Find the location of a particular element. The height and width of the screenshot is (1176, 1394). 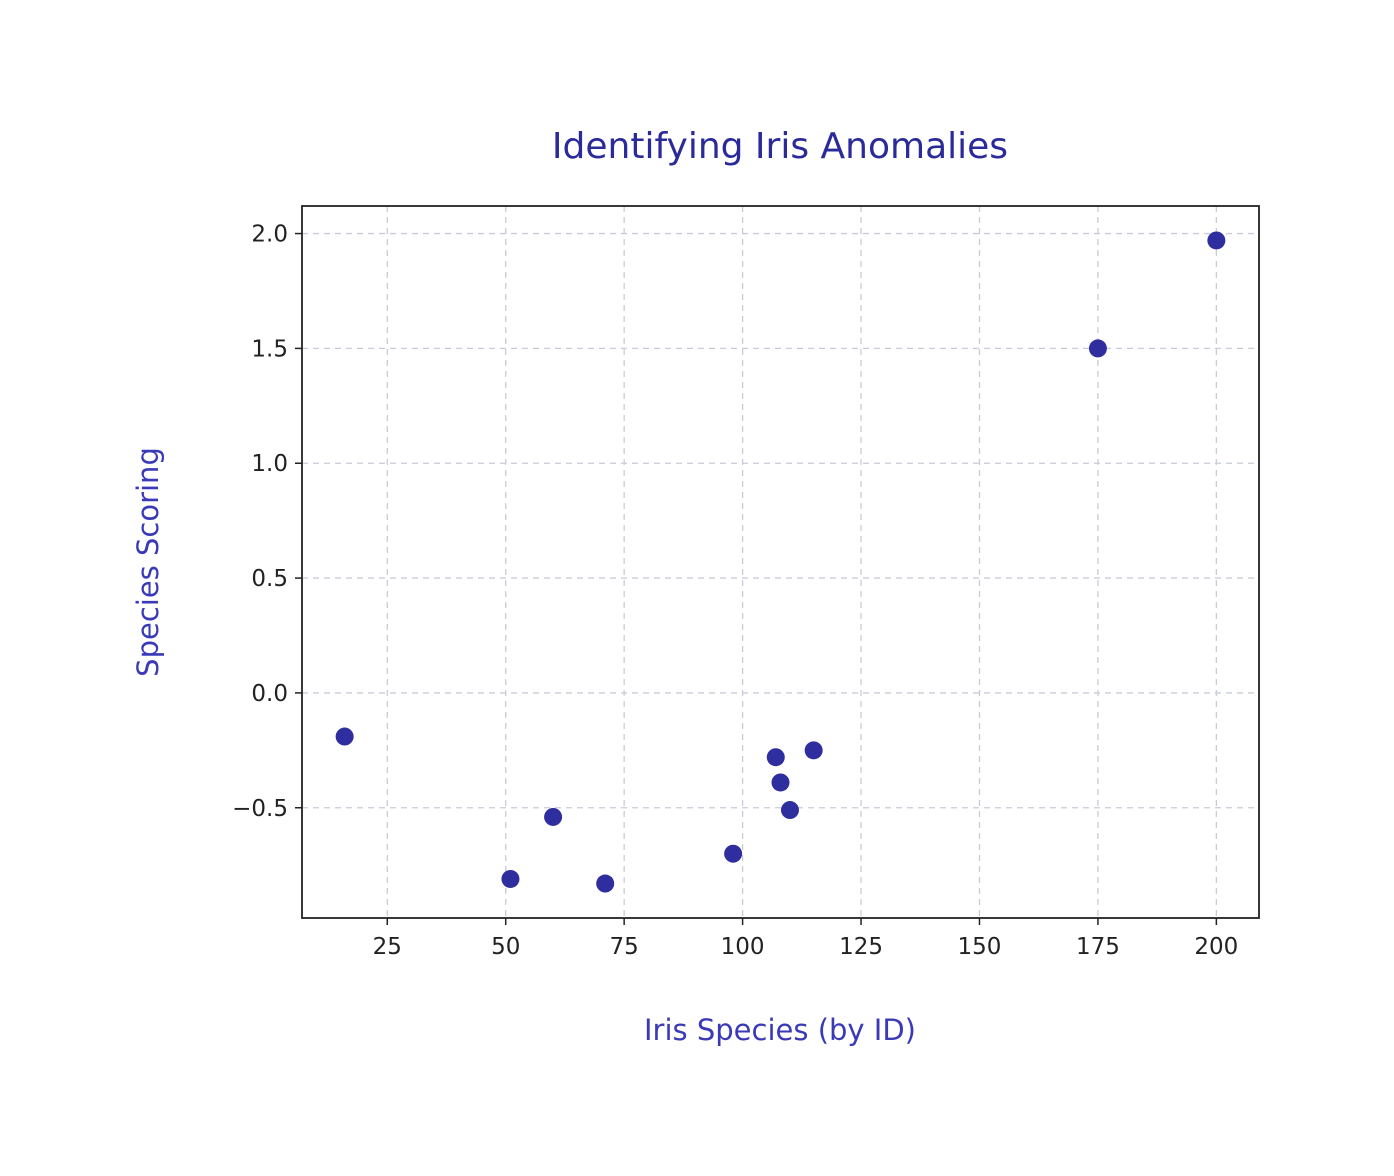

x-tick-label: 150 is located at coordinates (980, 947).